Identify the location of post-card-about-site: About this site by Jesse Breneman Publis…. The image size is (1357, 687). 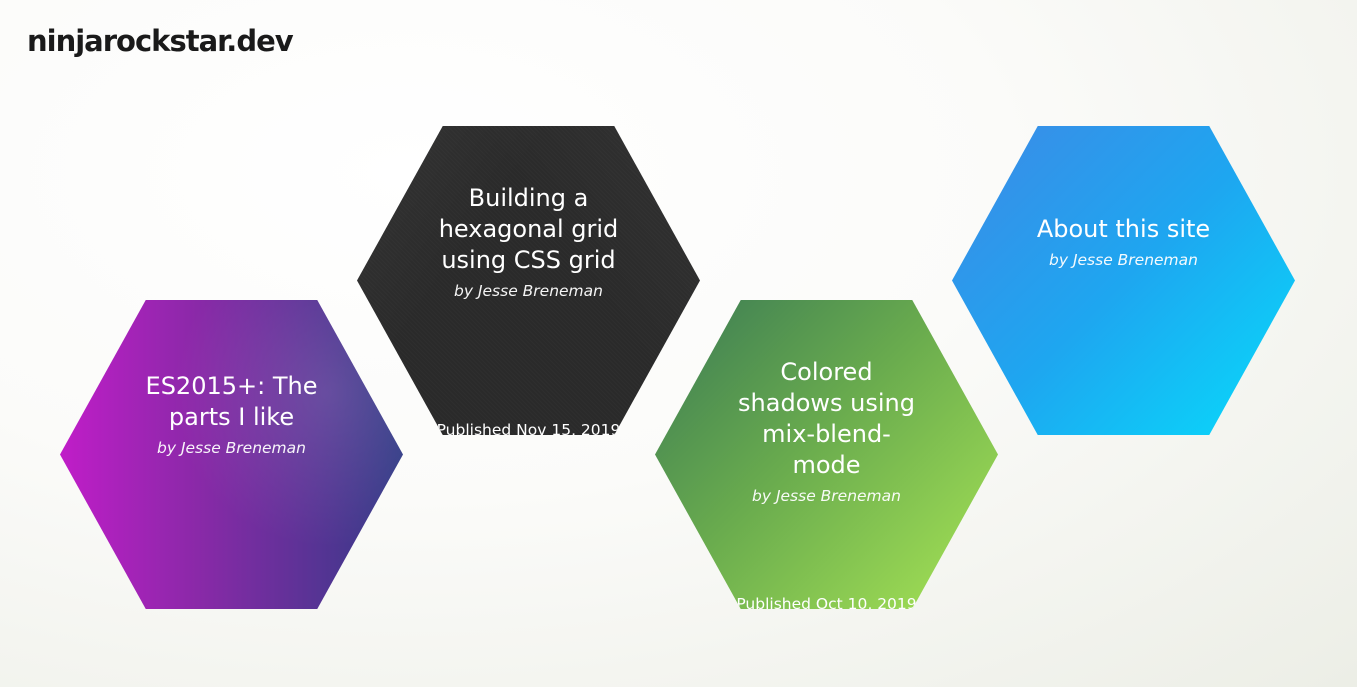
(1123, 280).